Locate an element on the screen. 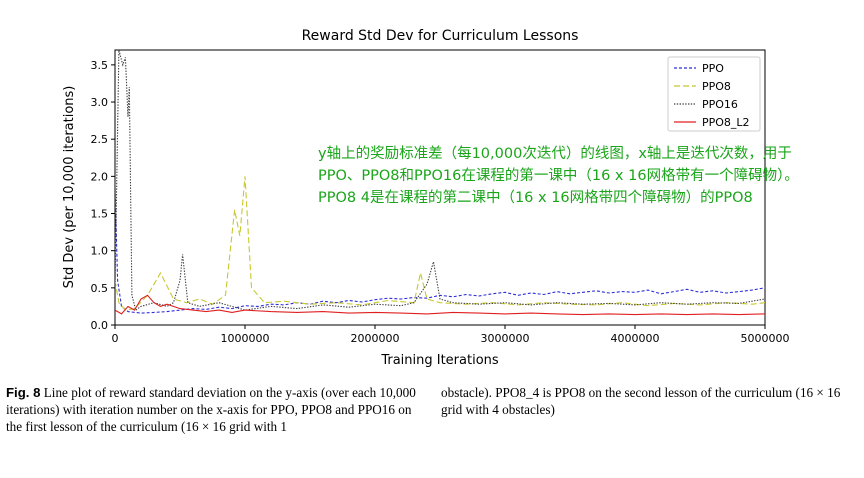  annotation-line-3: PPO8 4是在课程的第二课中（16 x 16网格带四个障碍物）的PPO8 is located at coordinates (535, 198).